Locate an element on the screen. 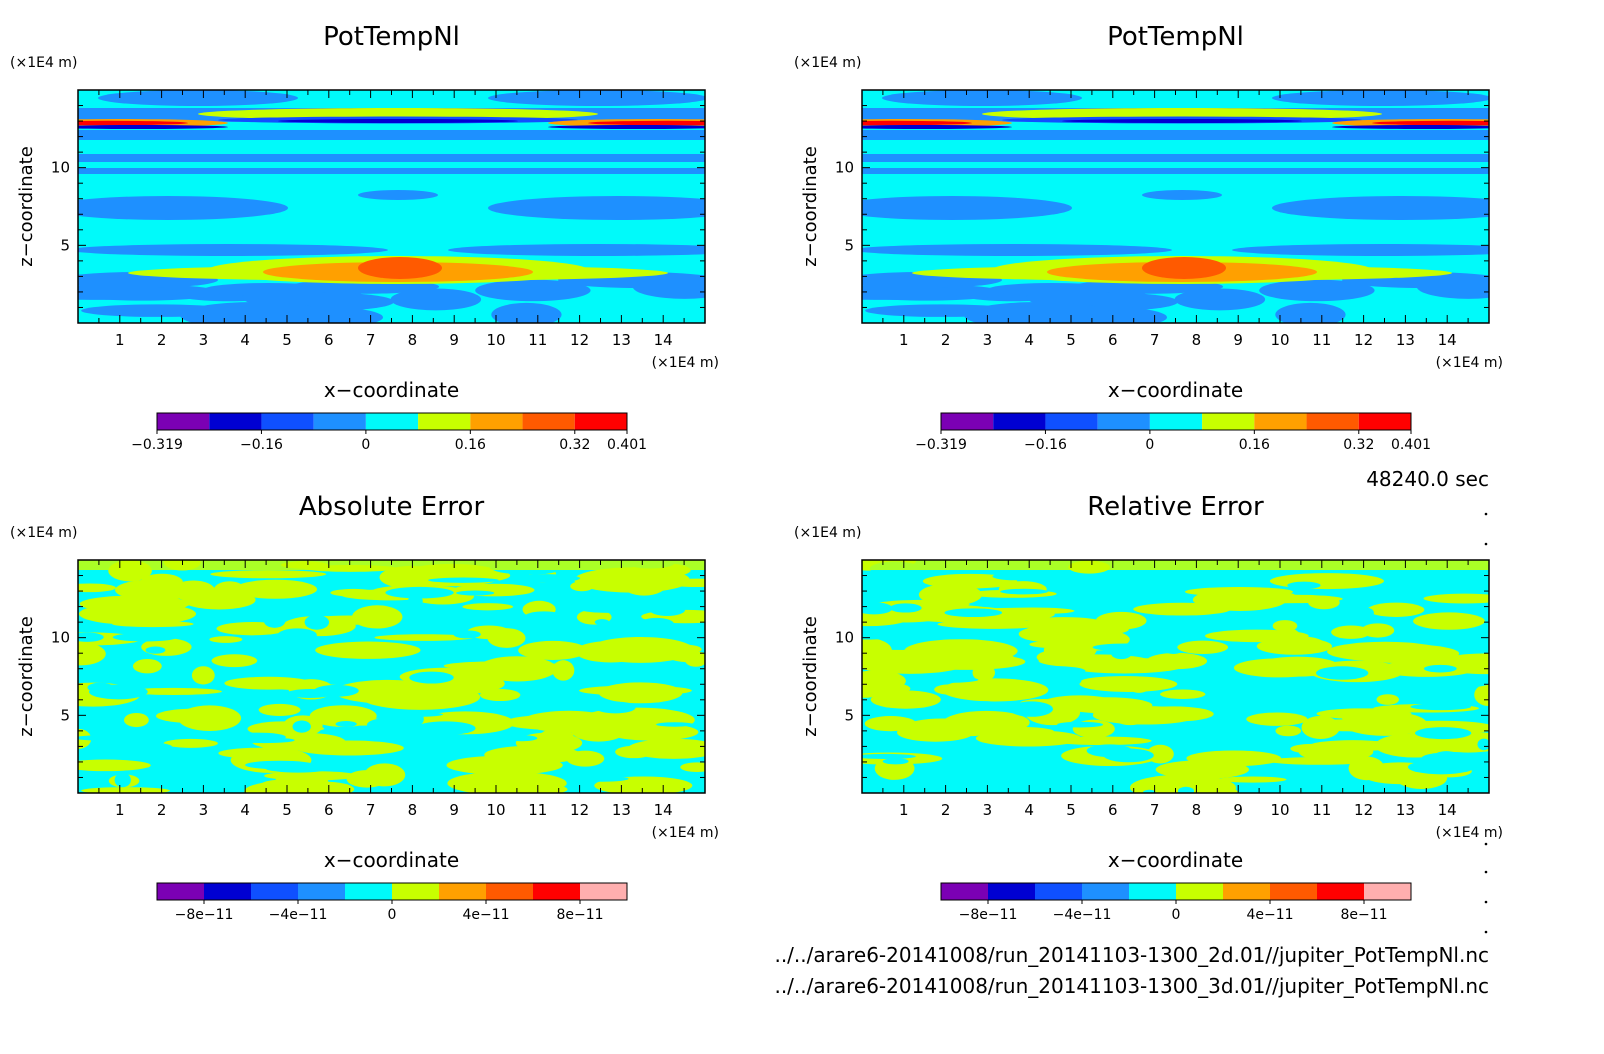  colorbar-tick-label: 8e−11 is located at coordinates (1363, 915).